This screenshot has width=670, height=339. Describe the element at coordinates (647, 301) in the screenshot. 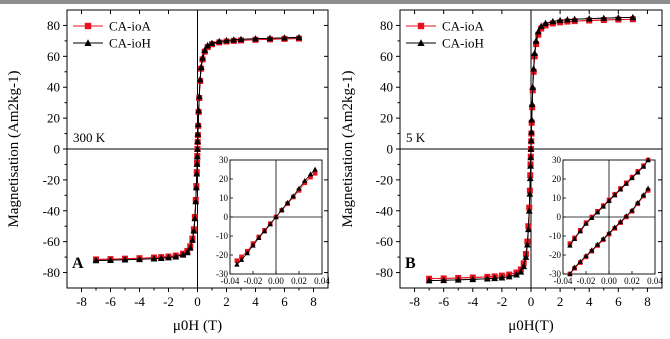

I see `x-tick-label: 8` at that location.